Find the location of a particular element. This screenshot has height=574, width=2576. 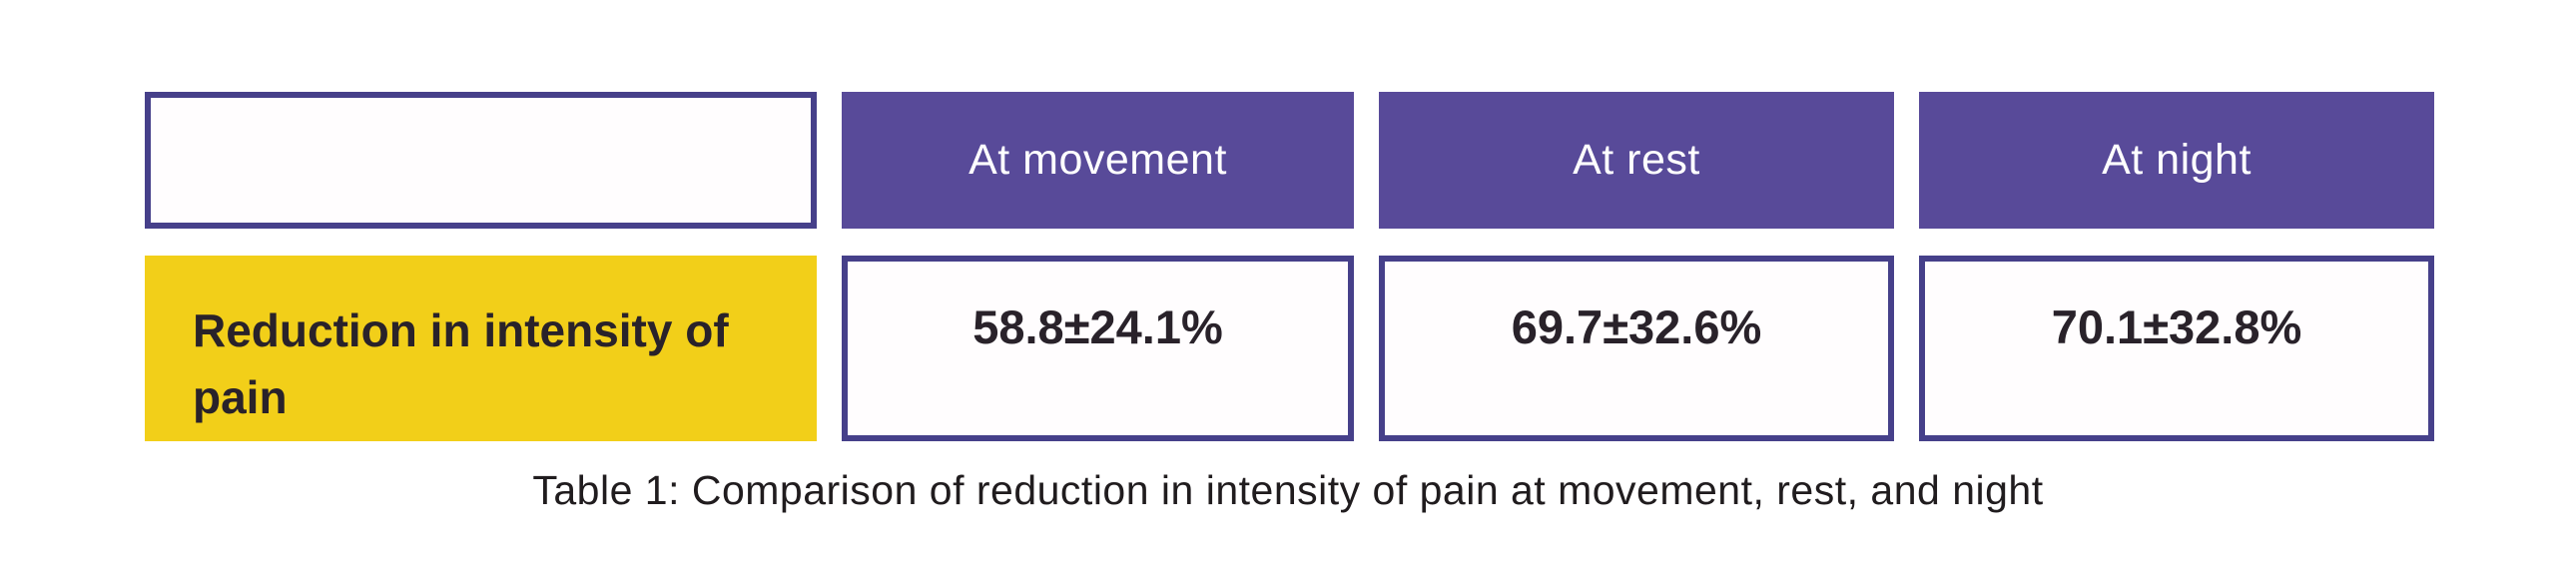

header-cell-at-movement: At movement is located at coordinates (1098, 161).